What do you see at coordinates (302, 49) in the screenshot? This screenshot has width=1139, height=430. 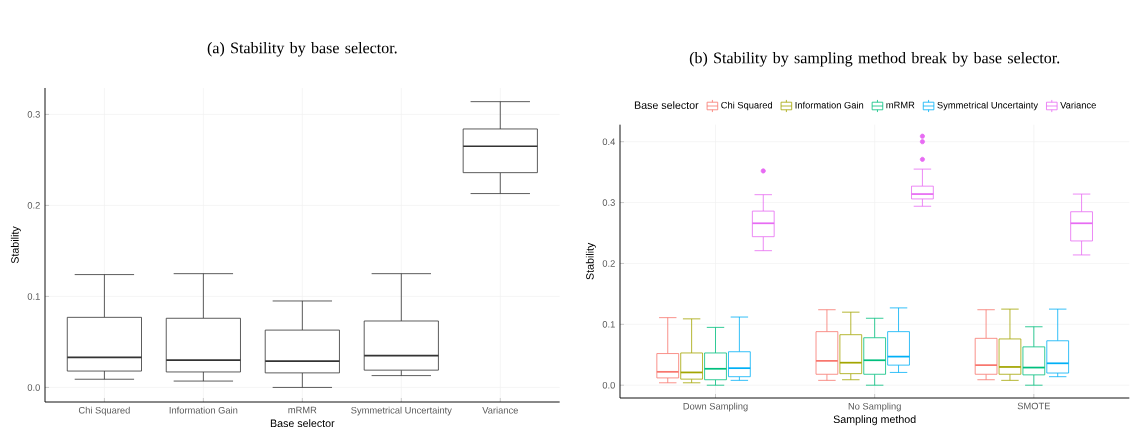 I see `chart-title: (a) Stability by base selector.` at bounding box center [302, 49].